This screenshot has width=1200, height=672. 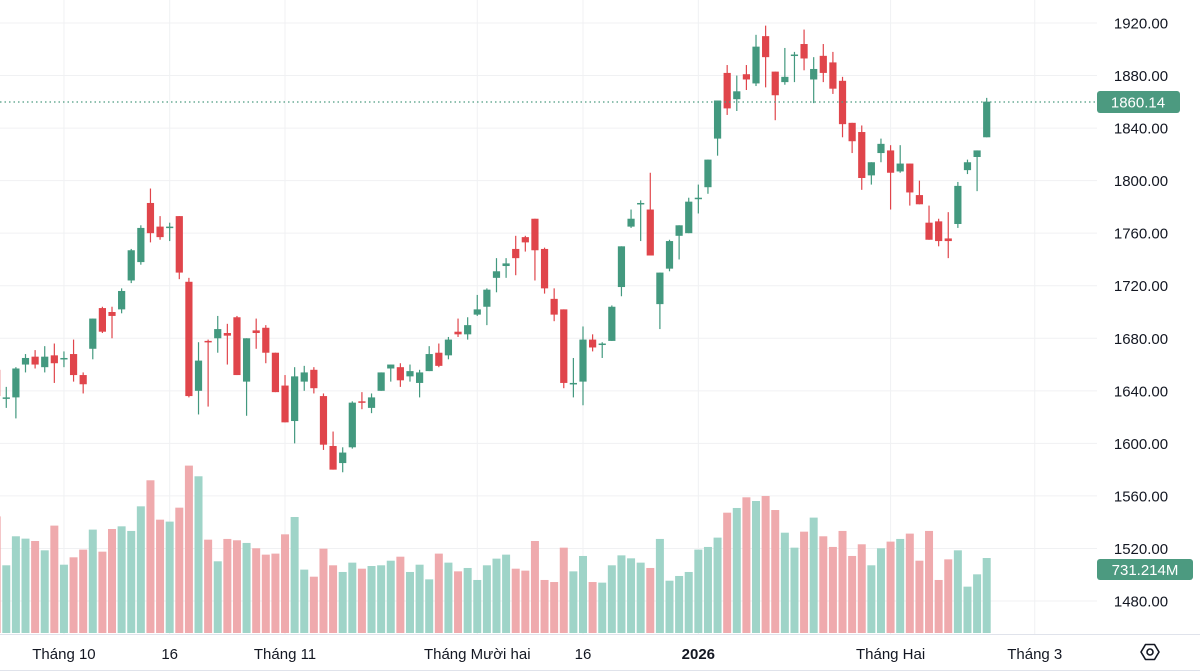 I want to click on price-tick-label: 1840.00, so click(x=1141, y=129).